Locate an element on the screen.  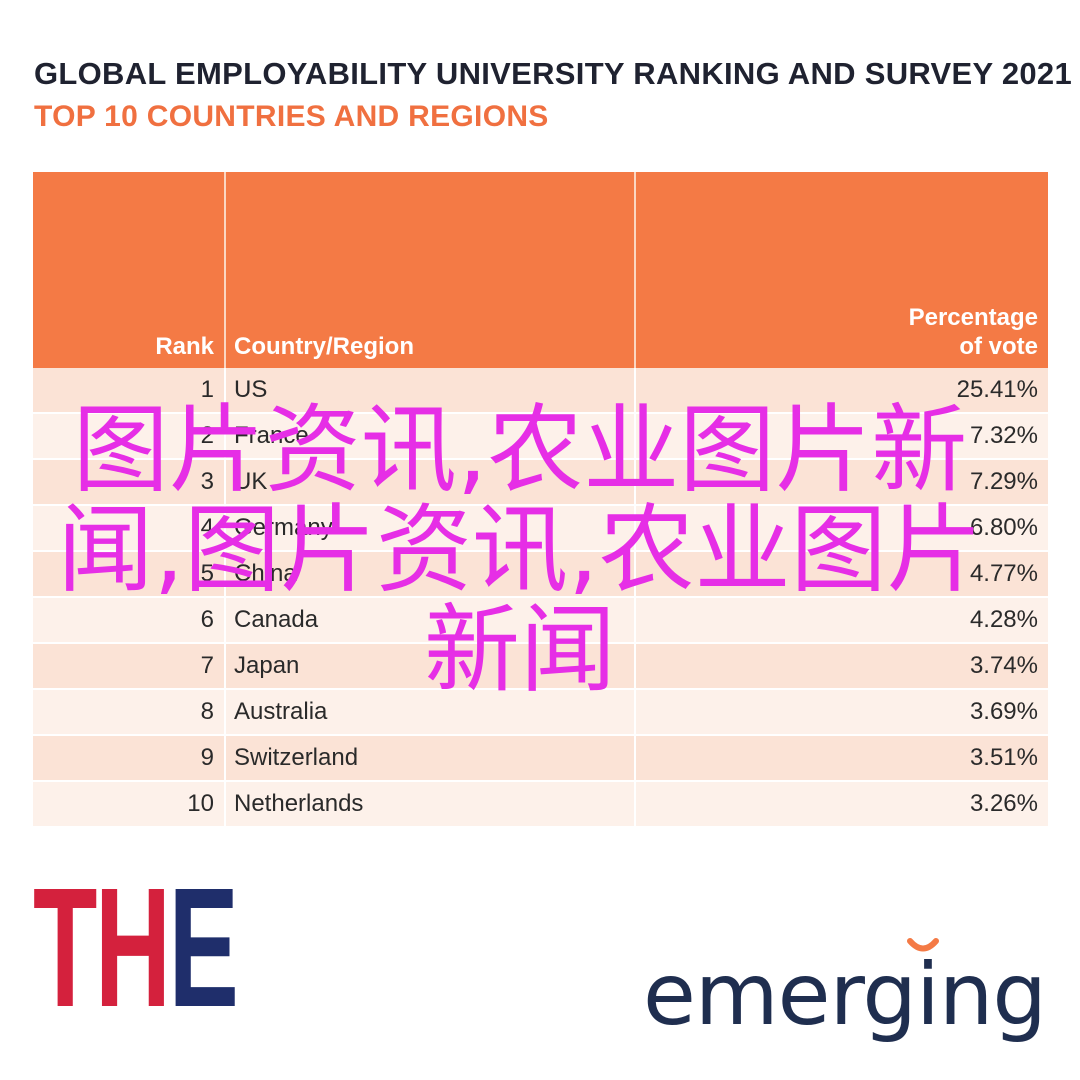
table-row: 9 Switzerland 3.51% is located at coordinates (540, 759).